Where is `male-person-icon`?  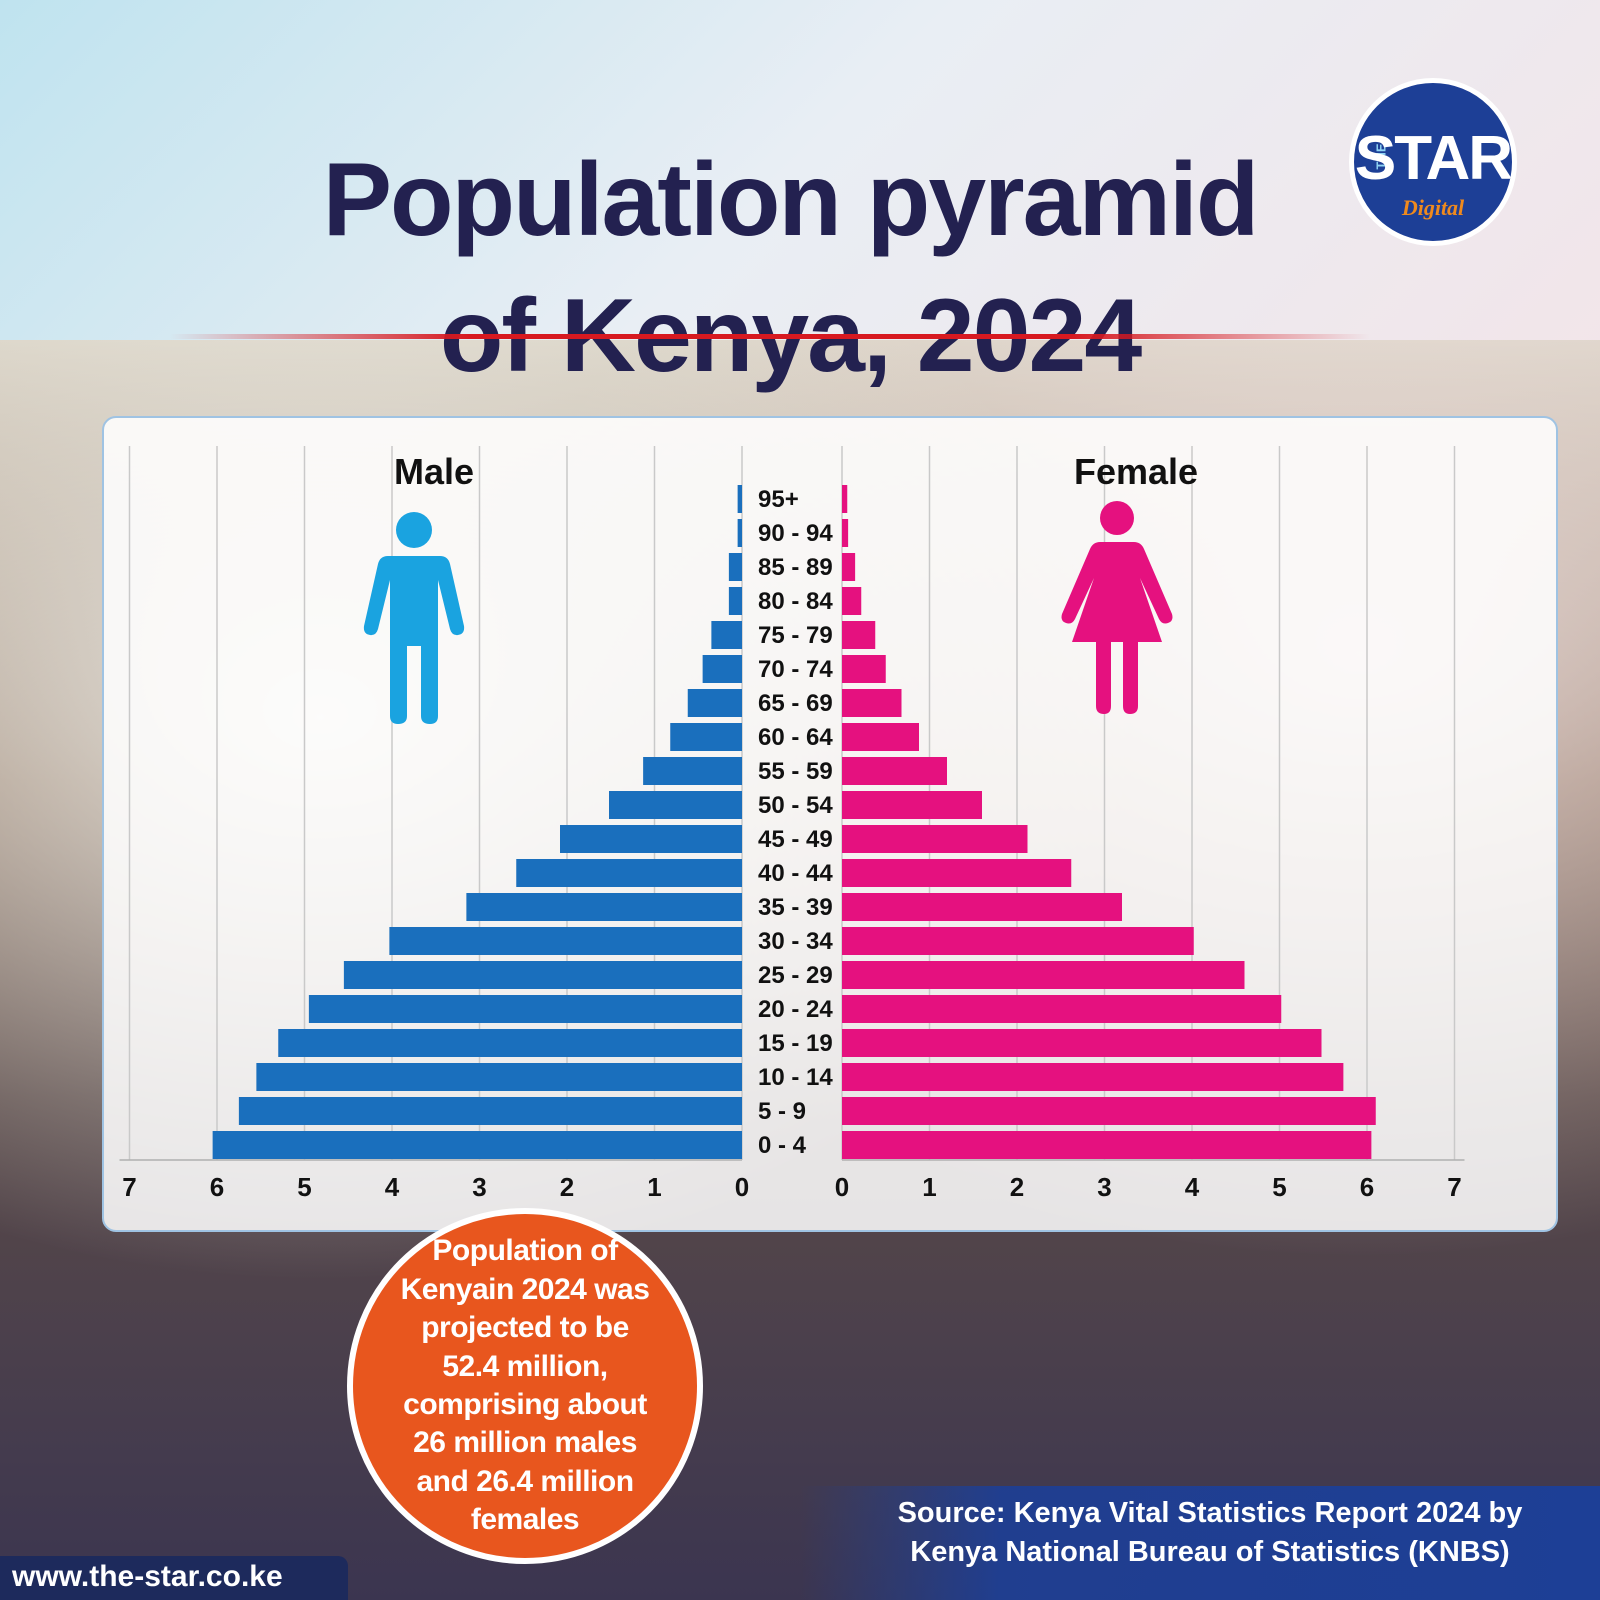
male-person-icon is located at coordinates (414, 618).